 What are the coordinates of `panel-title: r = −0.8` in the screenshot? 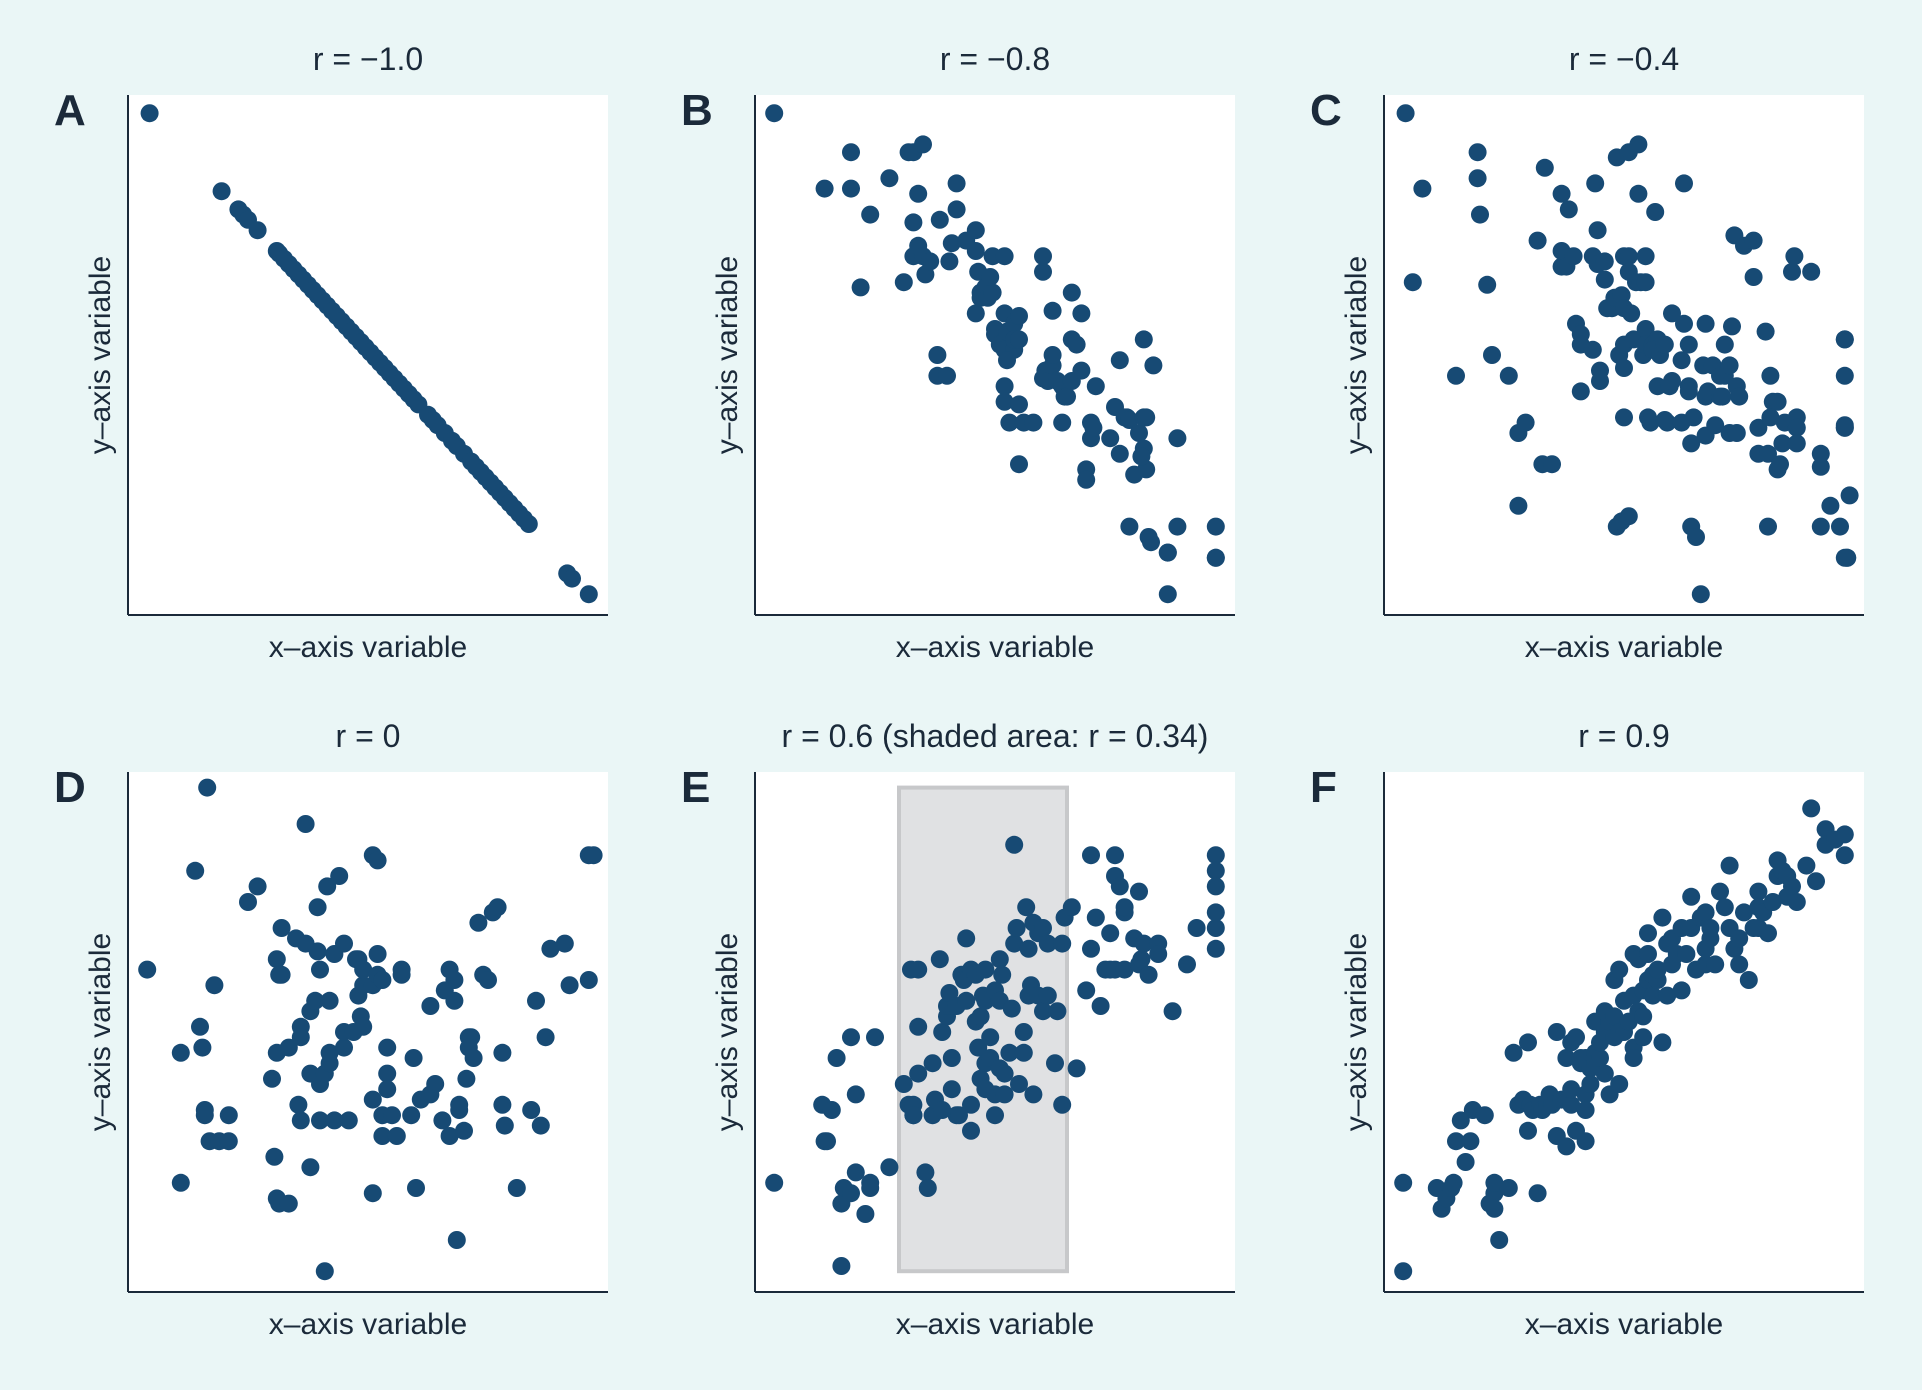 It's located at (995, 59).